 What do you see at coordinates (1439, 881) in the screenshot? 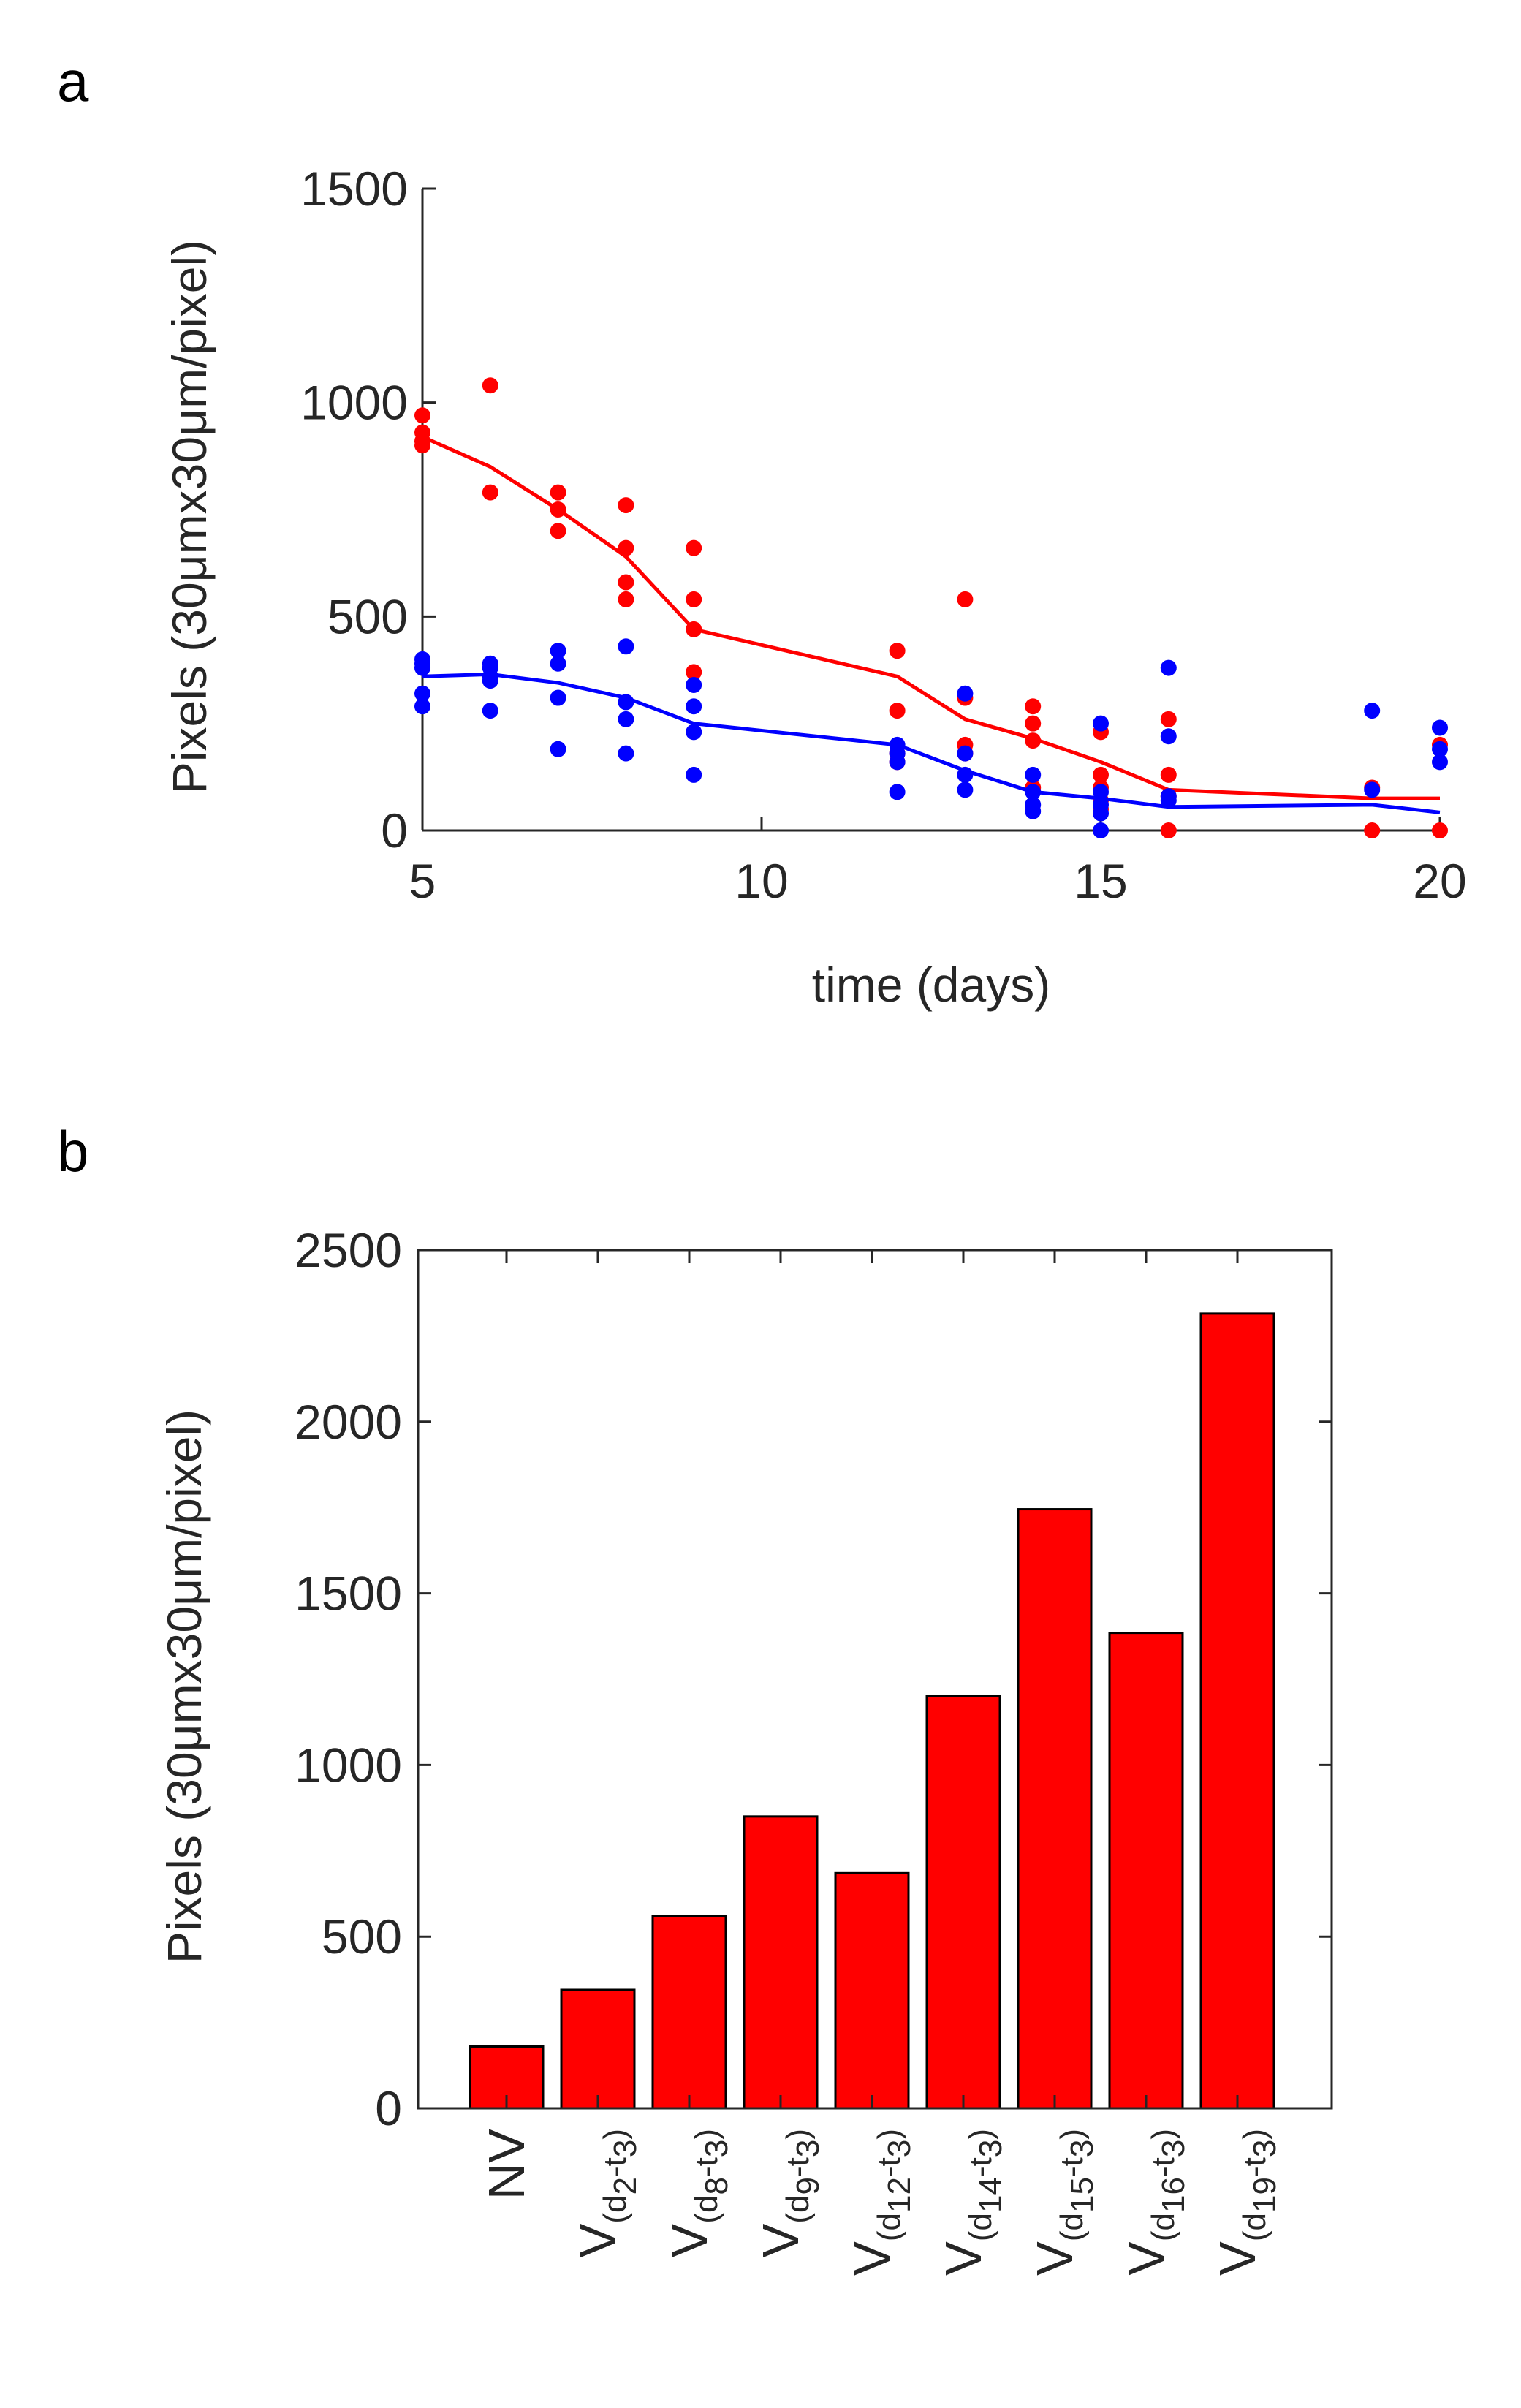
I see `x-tick-label: 20` at bounding box center [1439, 881].